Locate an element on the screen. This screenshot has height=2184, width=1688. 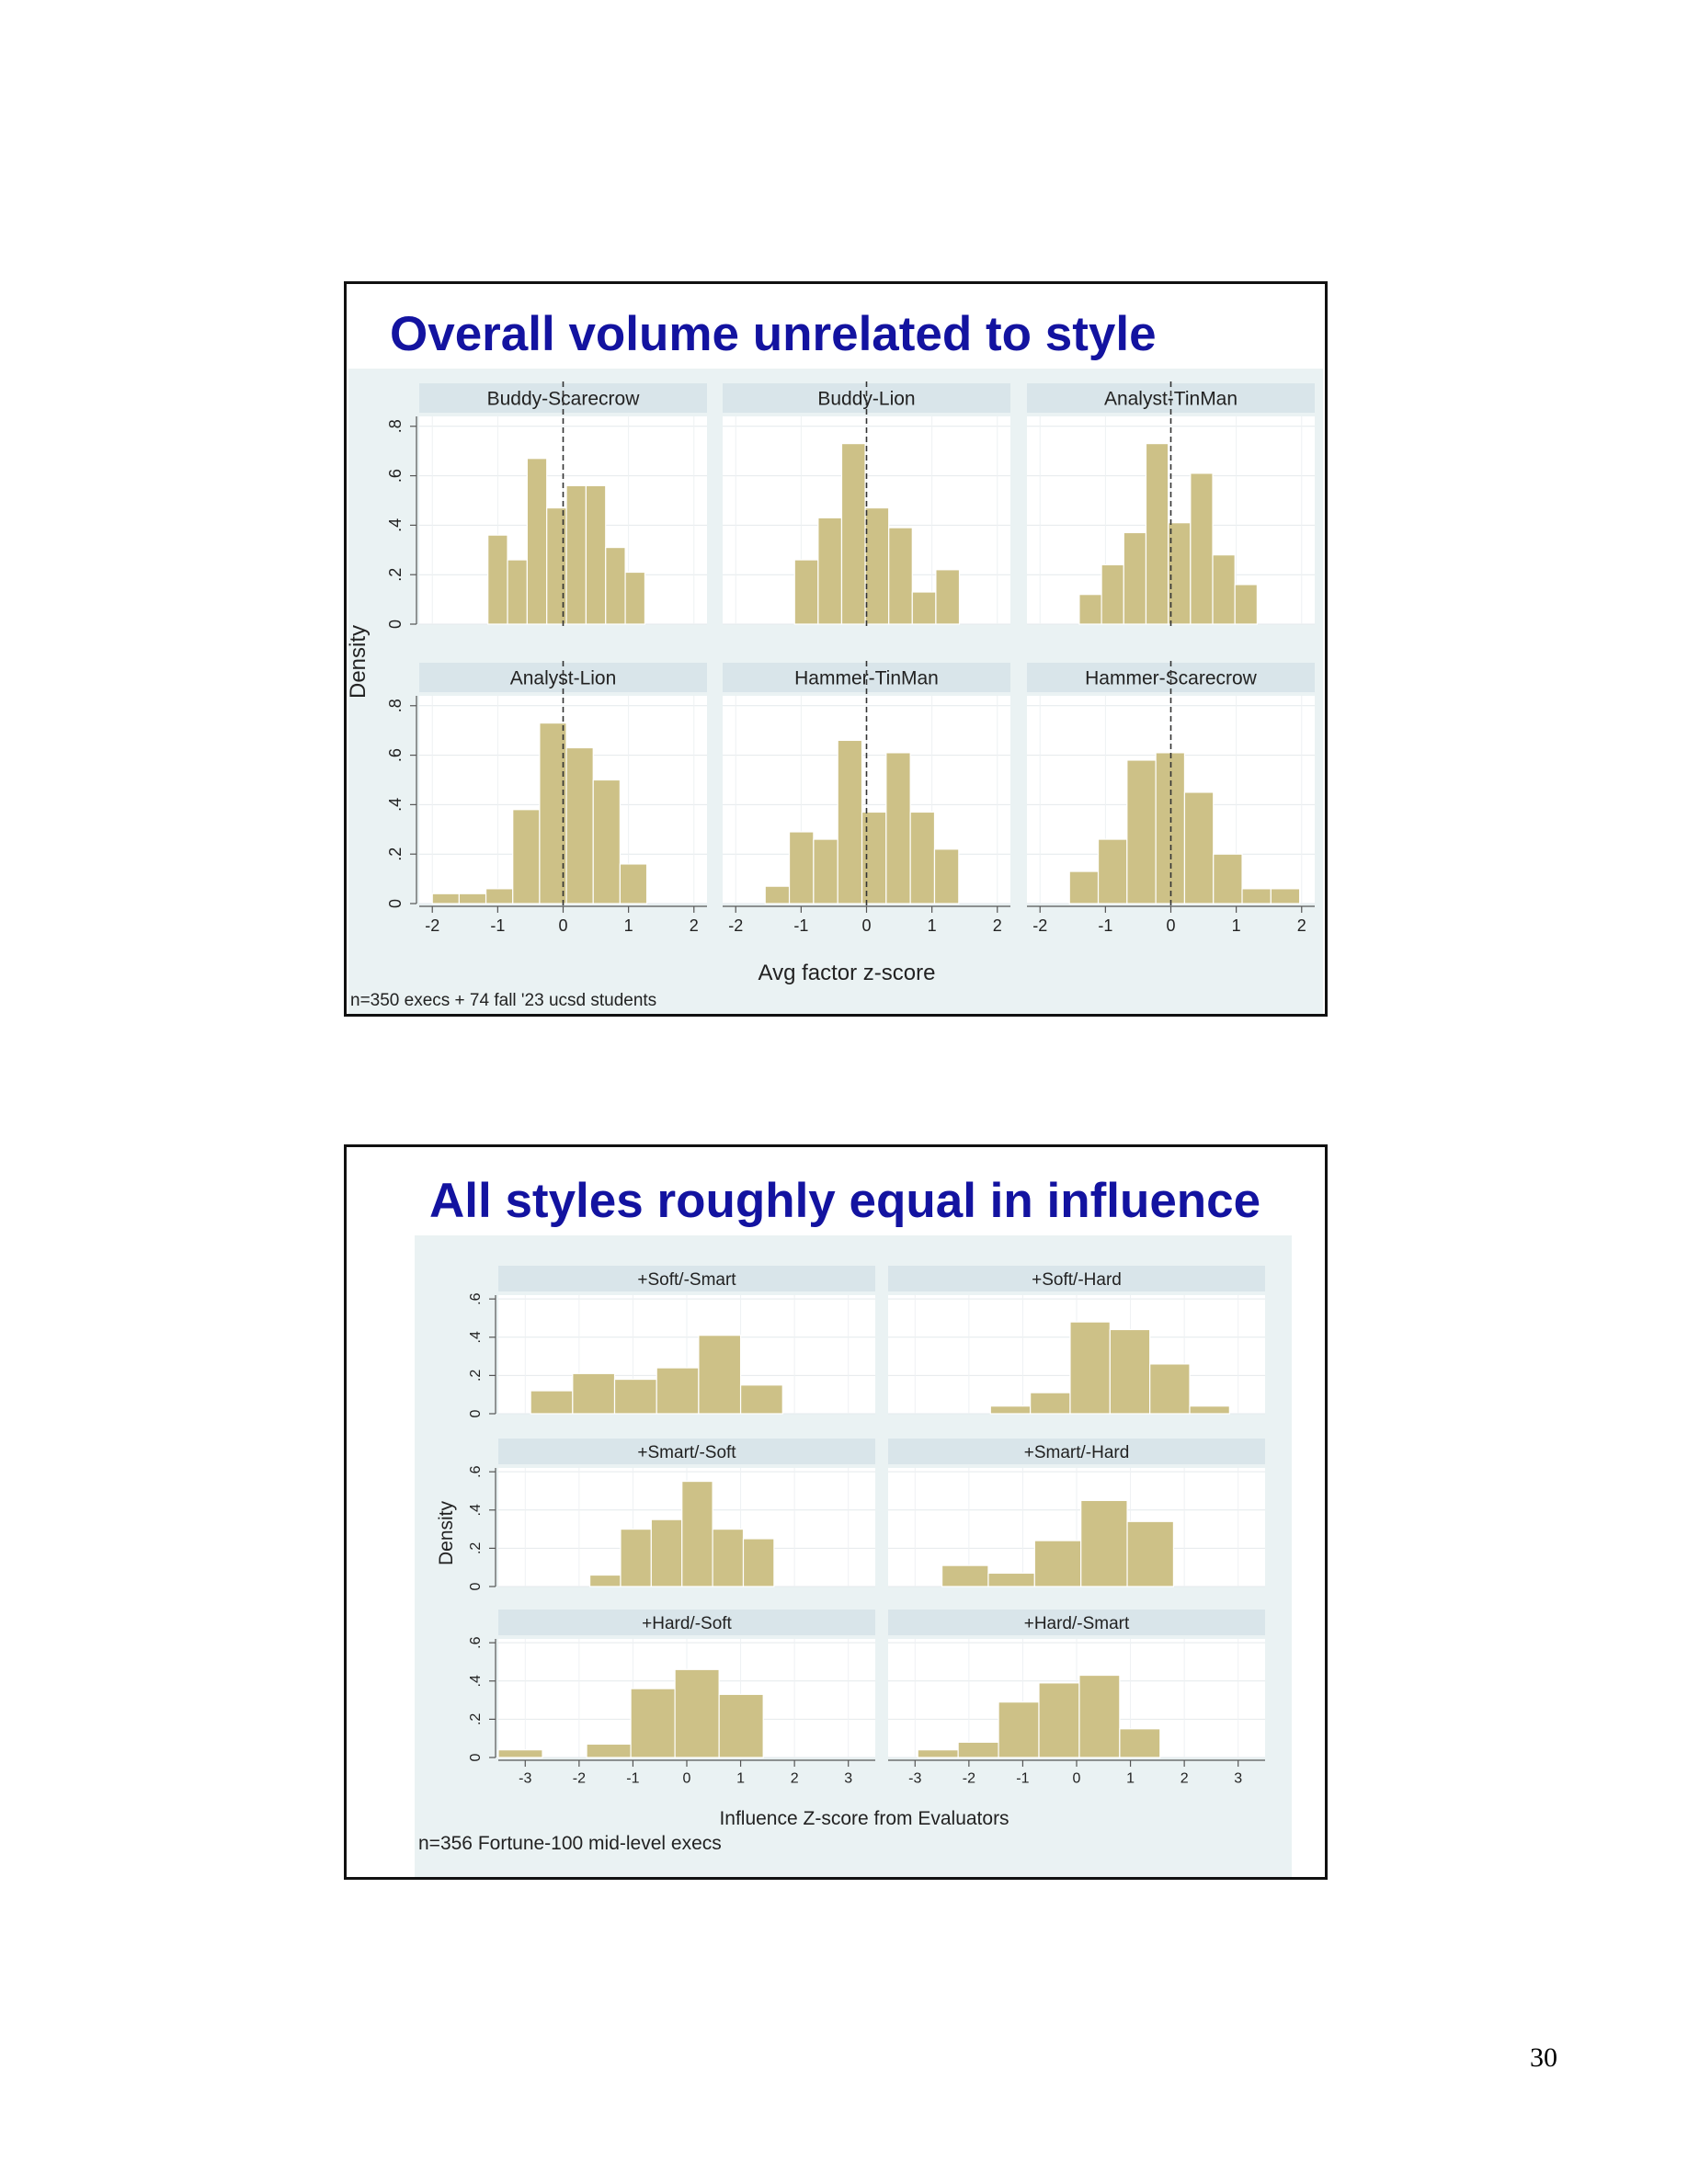
facet-title: Buddy-Scarecrow is located at coordinates (564, 399).